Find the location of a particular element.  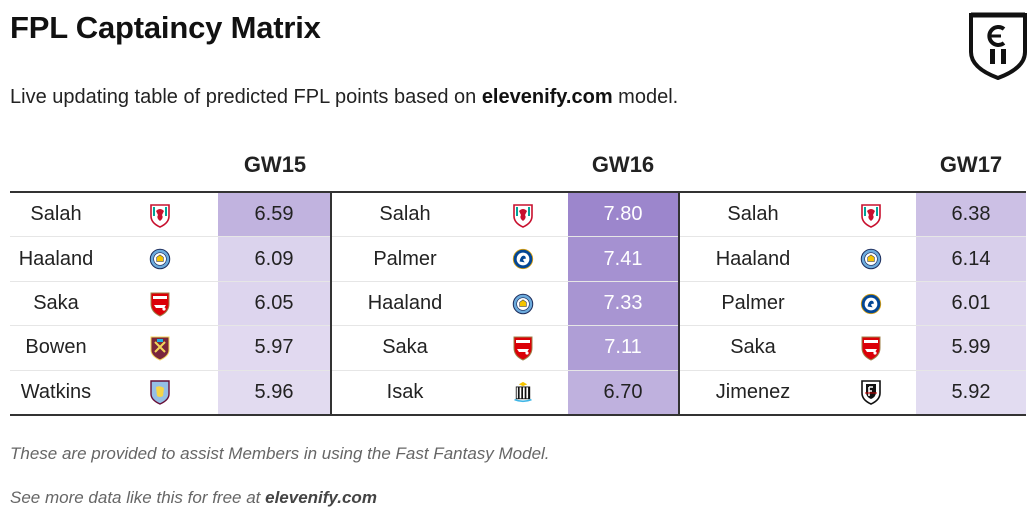

table-row: Saka 7.11 is located at coordinates (505, 348).